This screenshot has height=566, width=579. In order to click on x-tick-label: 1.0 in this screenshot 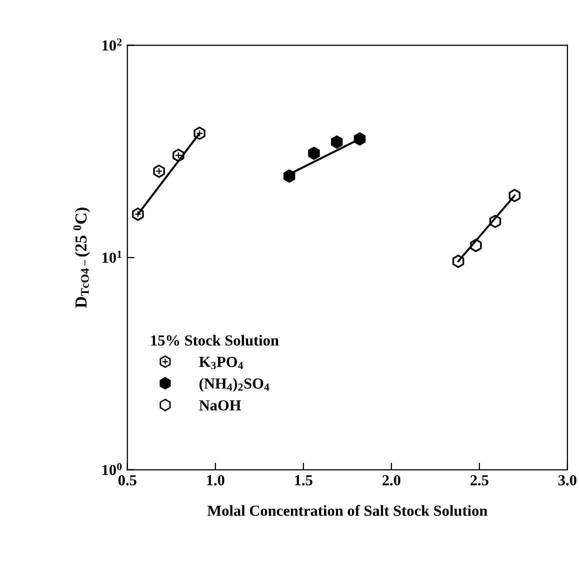, I will do `click(215, 480)`.